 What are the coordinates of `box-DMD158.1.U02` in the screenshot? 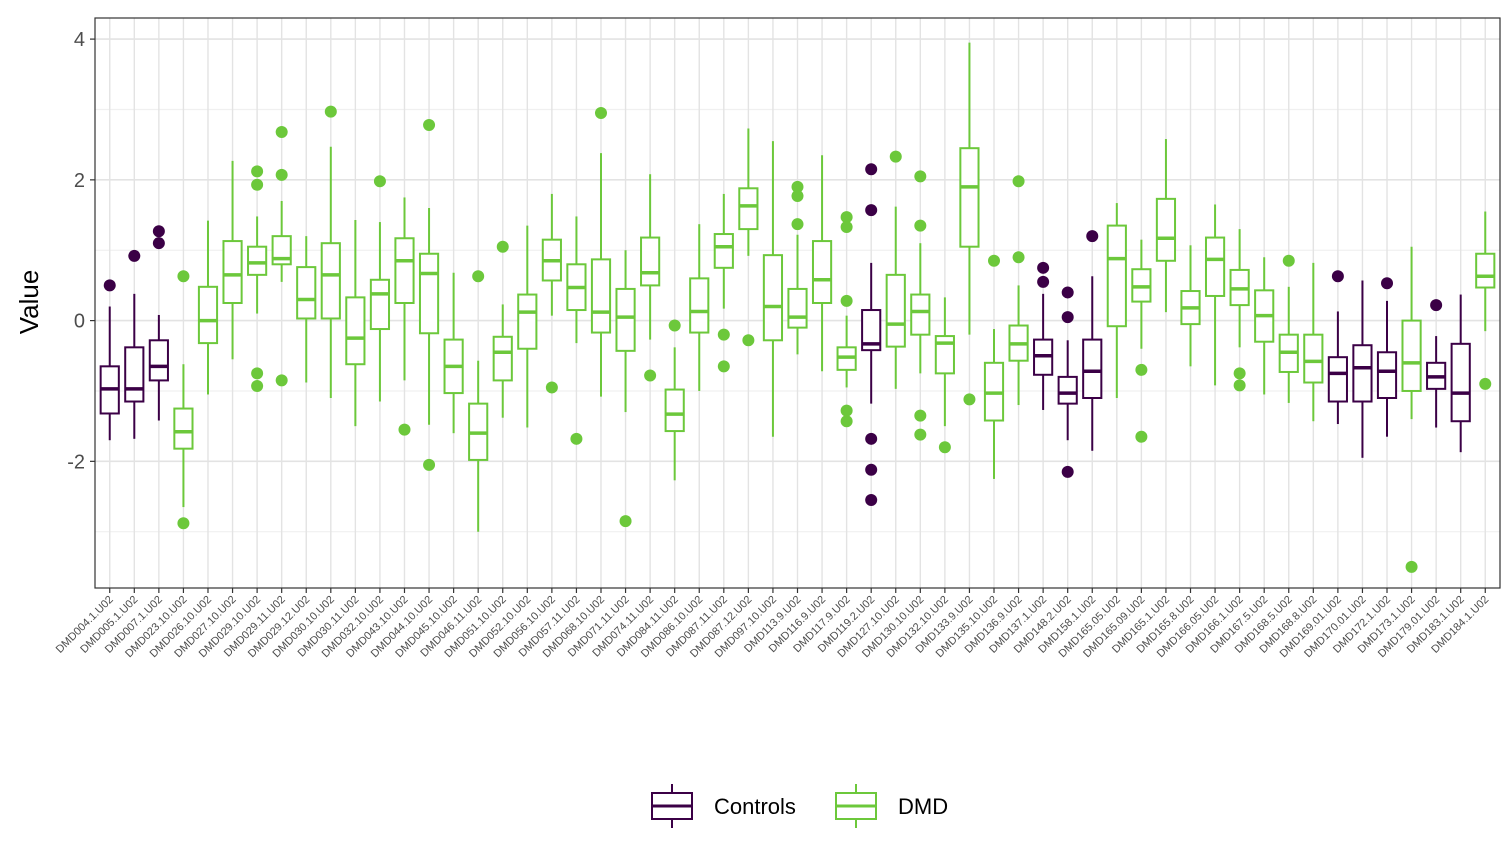 It's located at (1092, 340).